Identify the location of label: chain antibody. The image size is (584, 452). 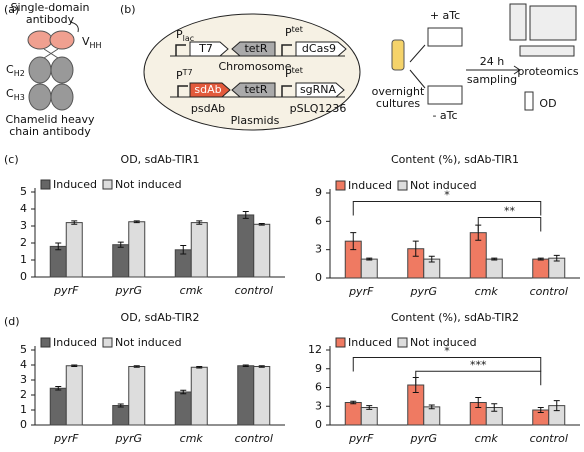
(50, 131).